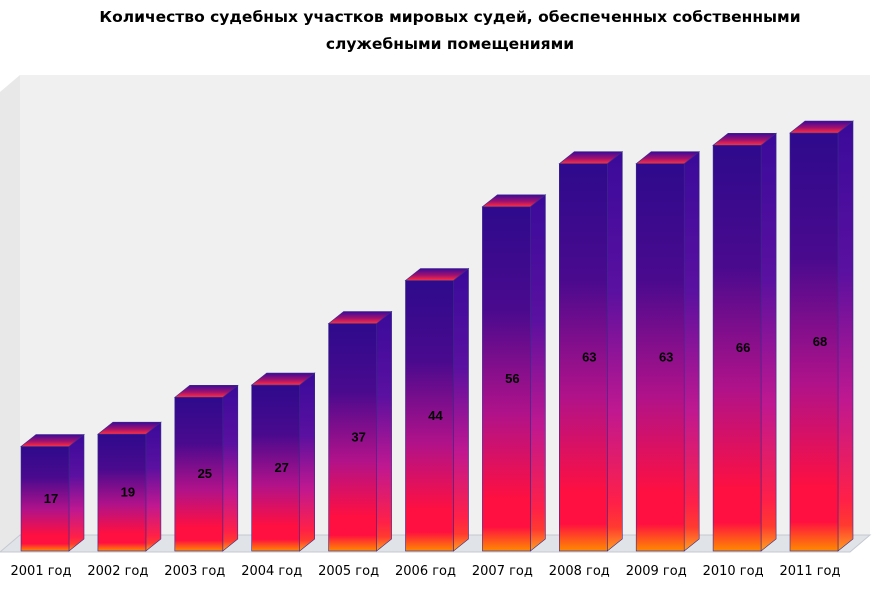 The height and width of the screenshot is (598, 890). I want to click on bar-7: 56, so click(514, 373).